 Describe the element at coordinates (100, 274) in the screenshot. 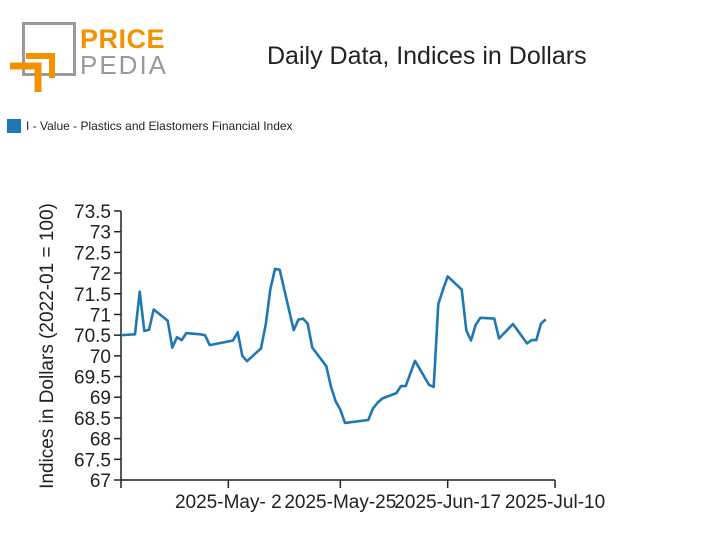

I see `y-tick-label: 72` at that location.